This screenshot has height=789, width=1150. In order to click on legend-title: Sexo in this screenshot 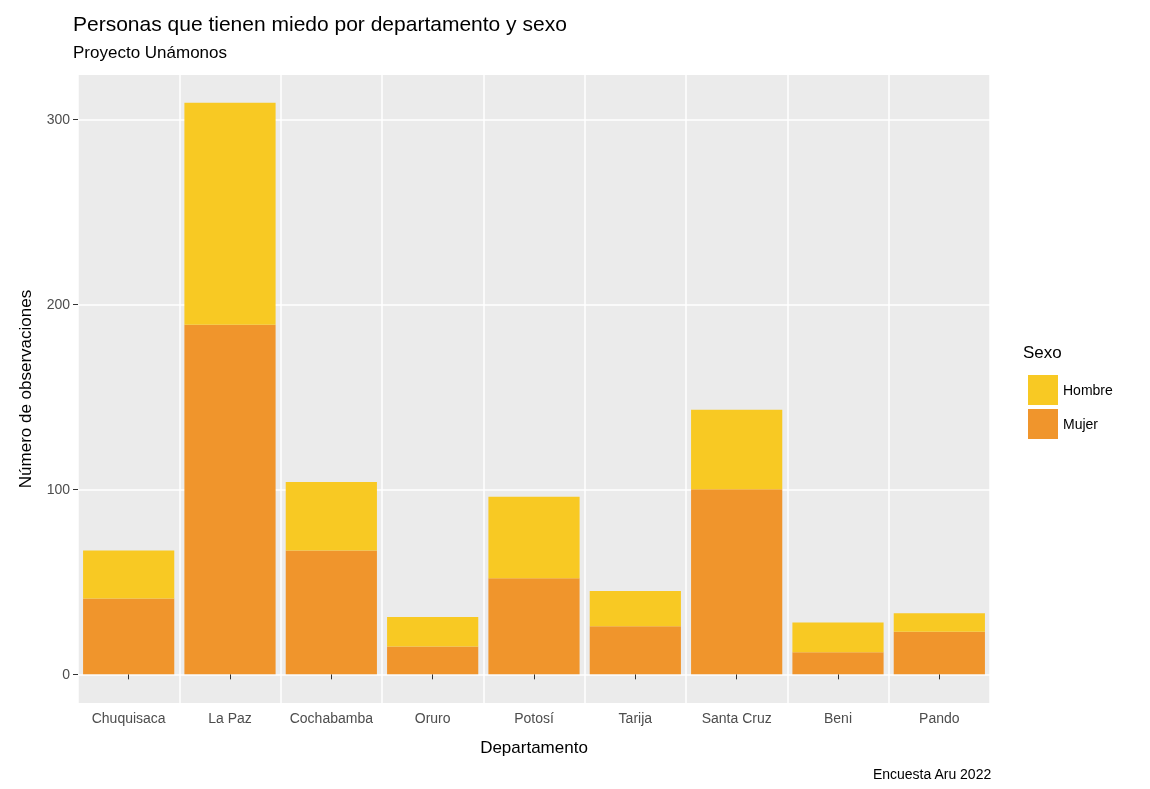, I will do `click(1042, 352)`.